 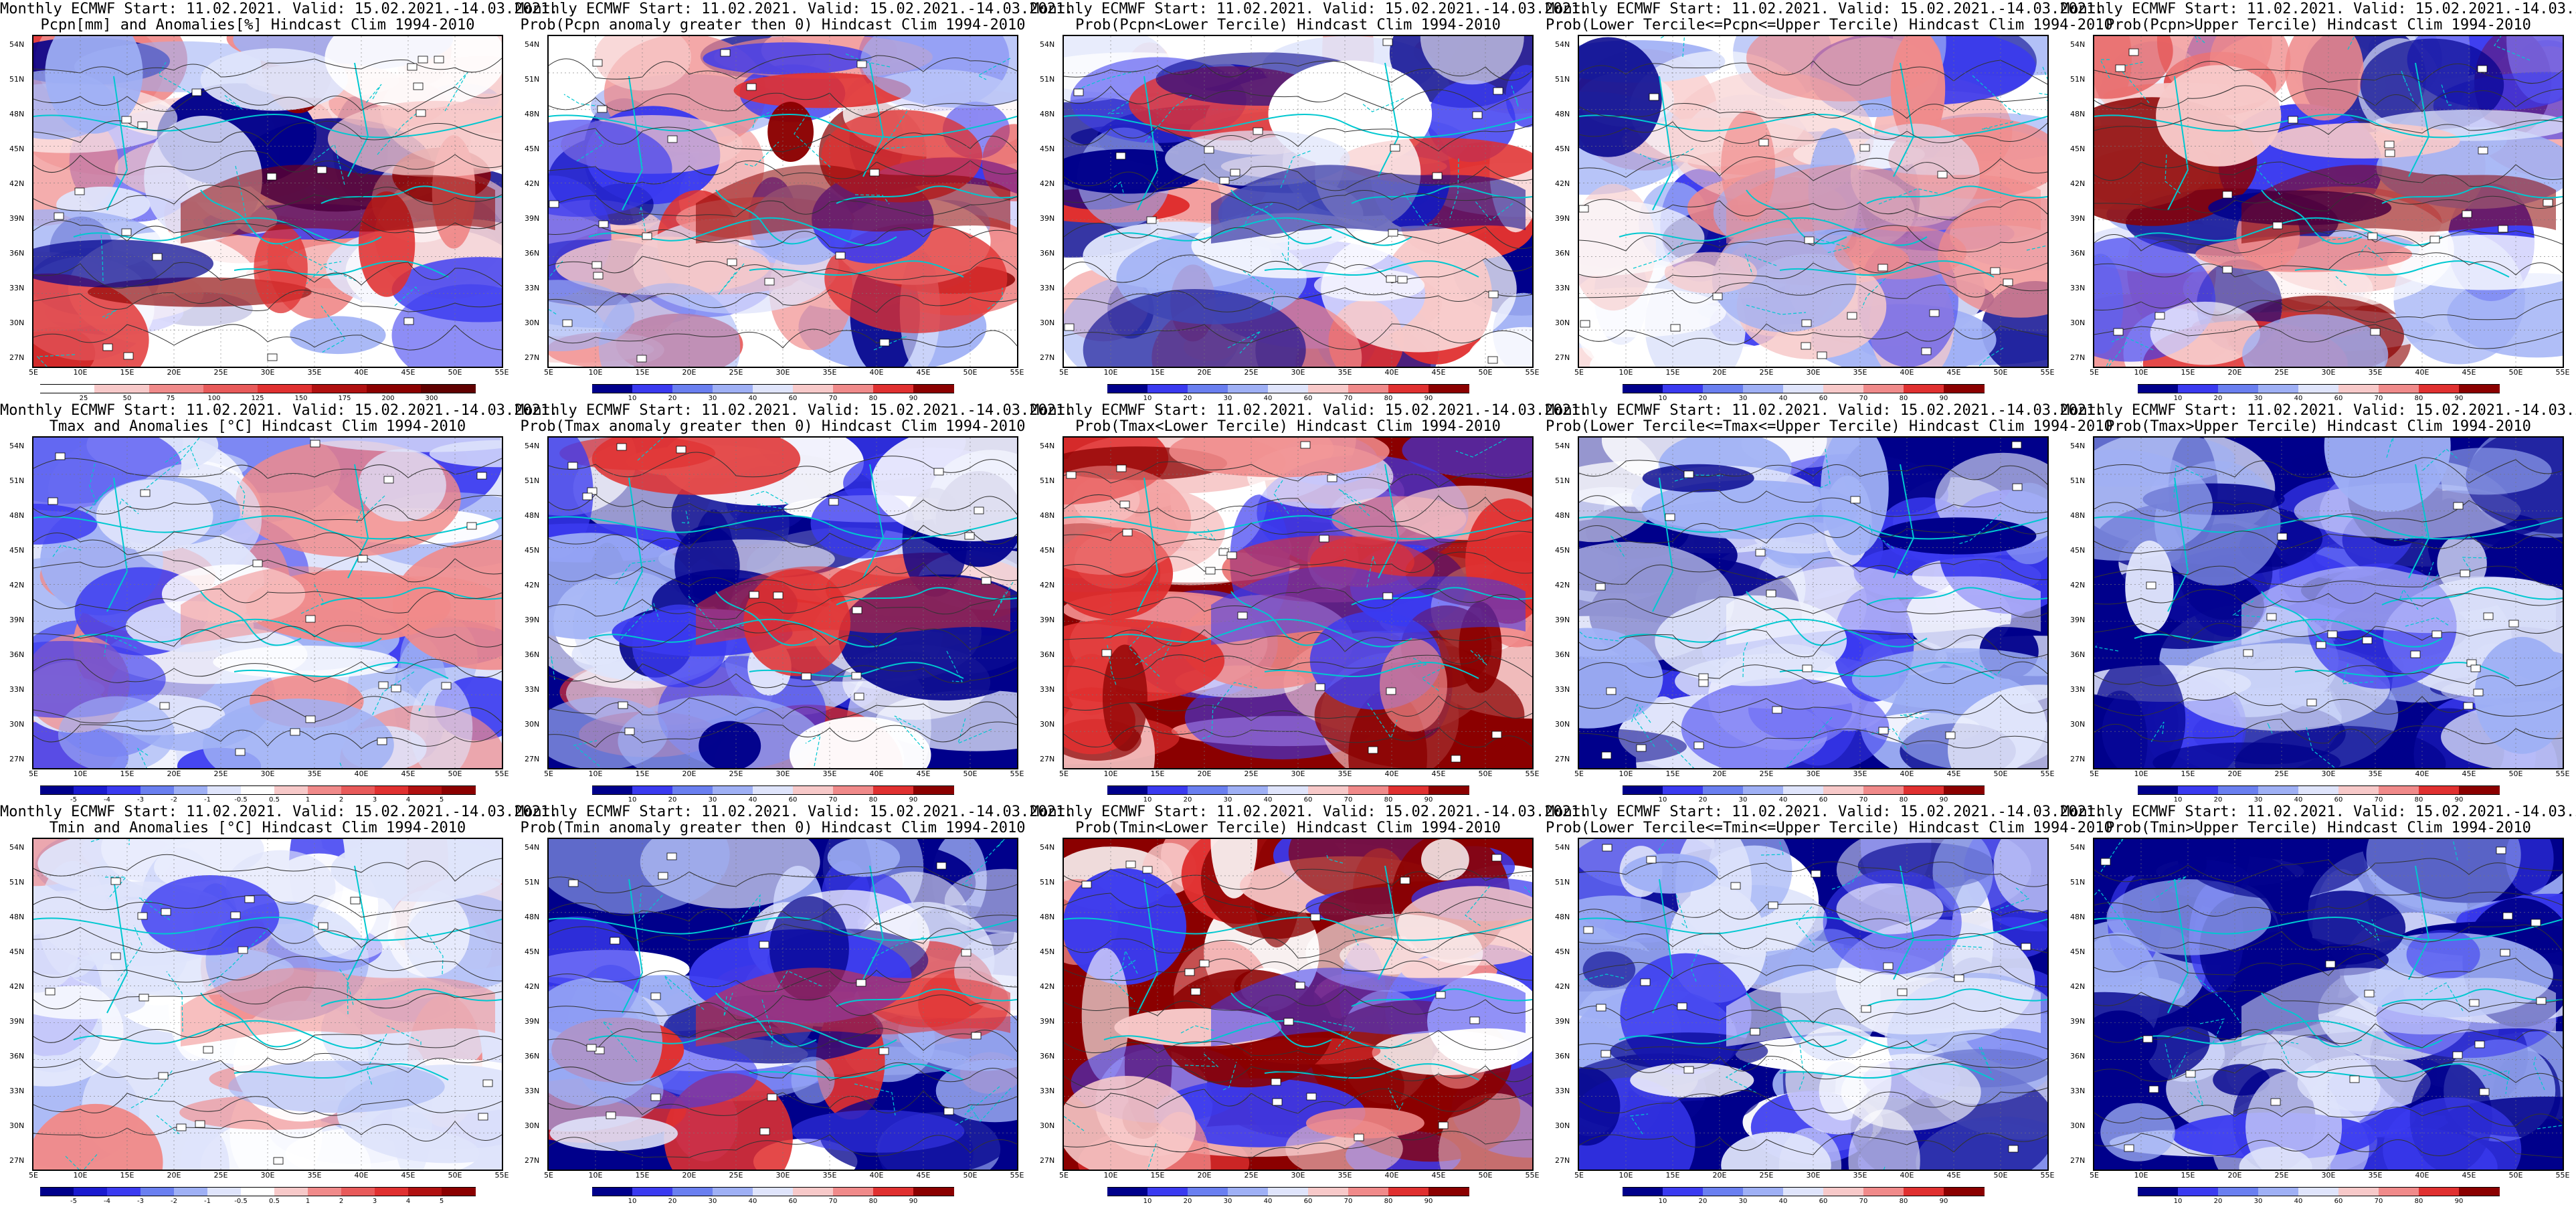 What do you see at coordinates (1907, 372) in the screenshot?
I see `longitude-label: 40E` at bounding box center [1907, 372].